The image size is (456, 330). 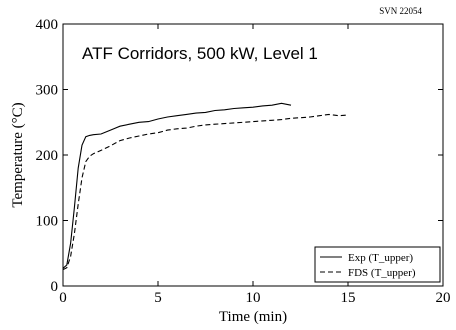 I want to click on y-tick-label-4: 400, so click(x=47, y=25).